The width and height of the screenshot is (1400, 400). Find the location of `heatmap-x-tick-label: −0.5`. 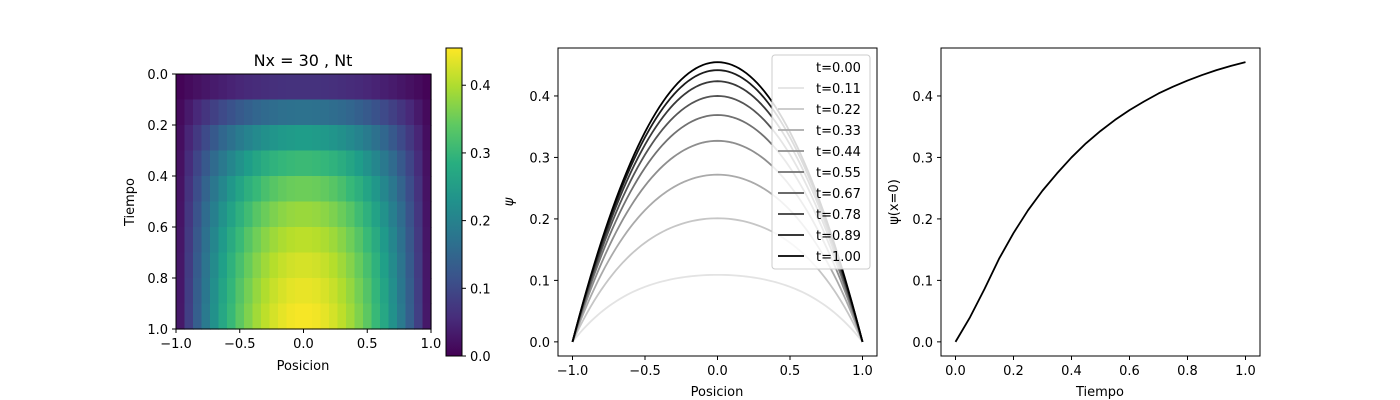

heatmap-x-tick-label: −0.5 is located at coordinates (240, 344).